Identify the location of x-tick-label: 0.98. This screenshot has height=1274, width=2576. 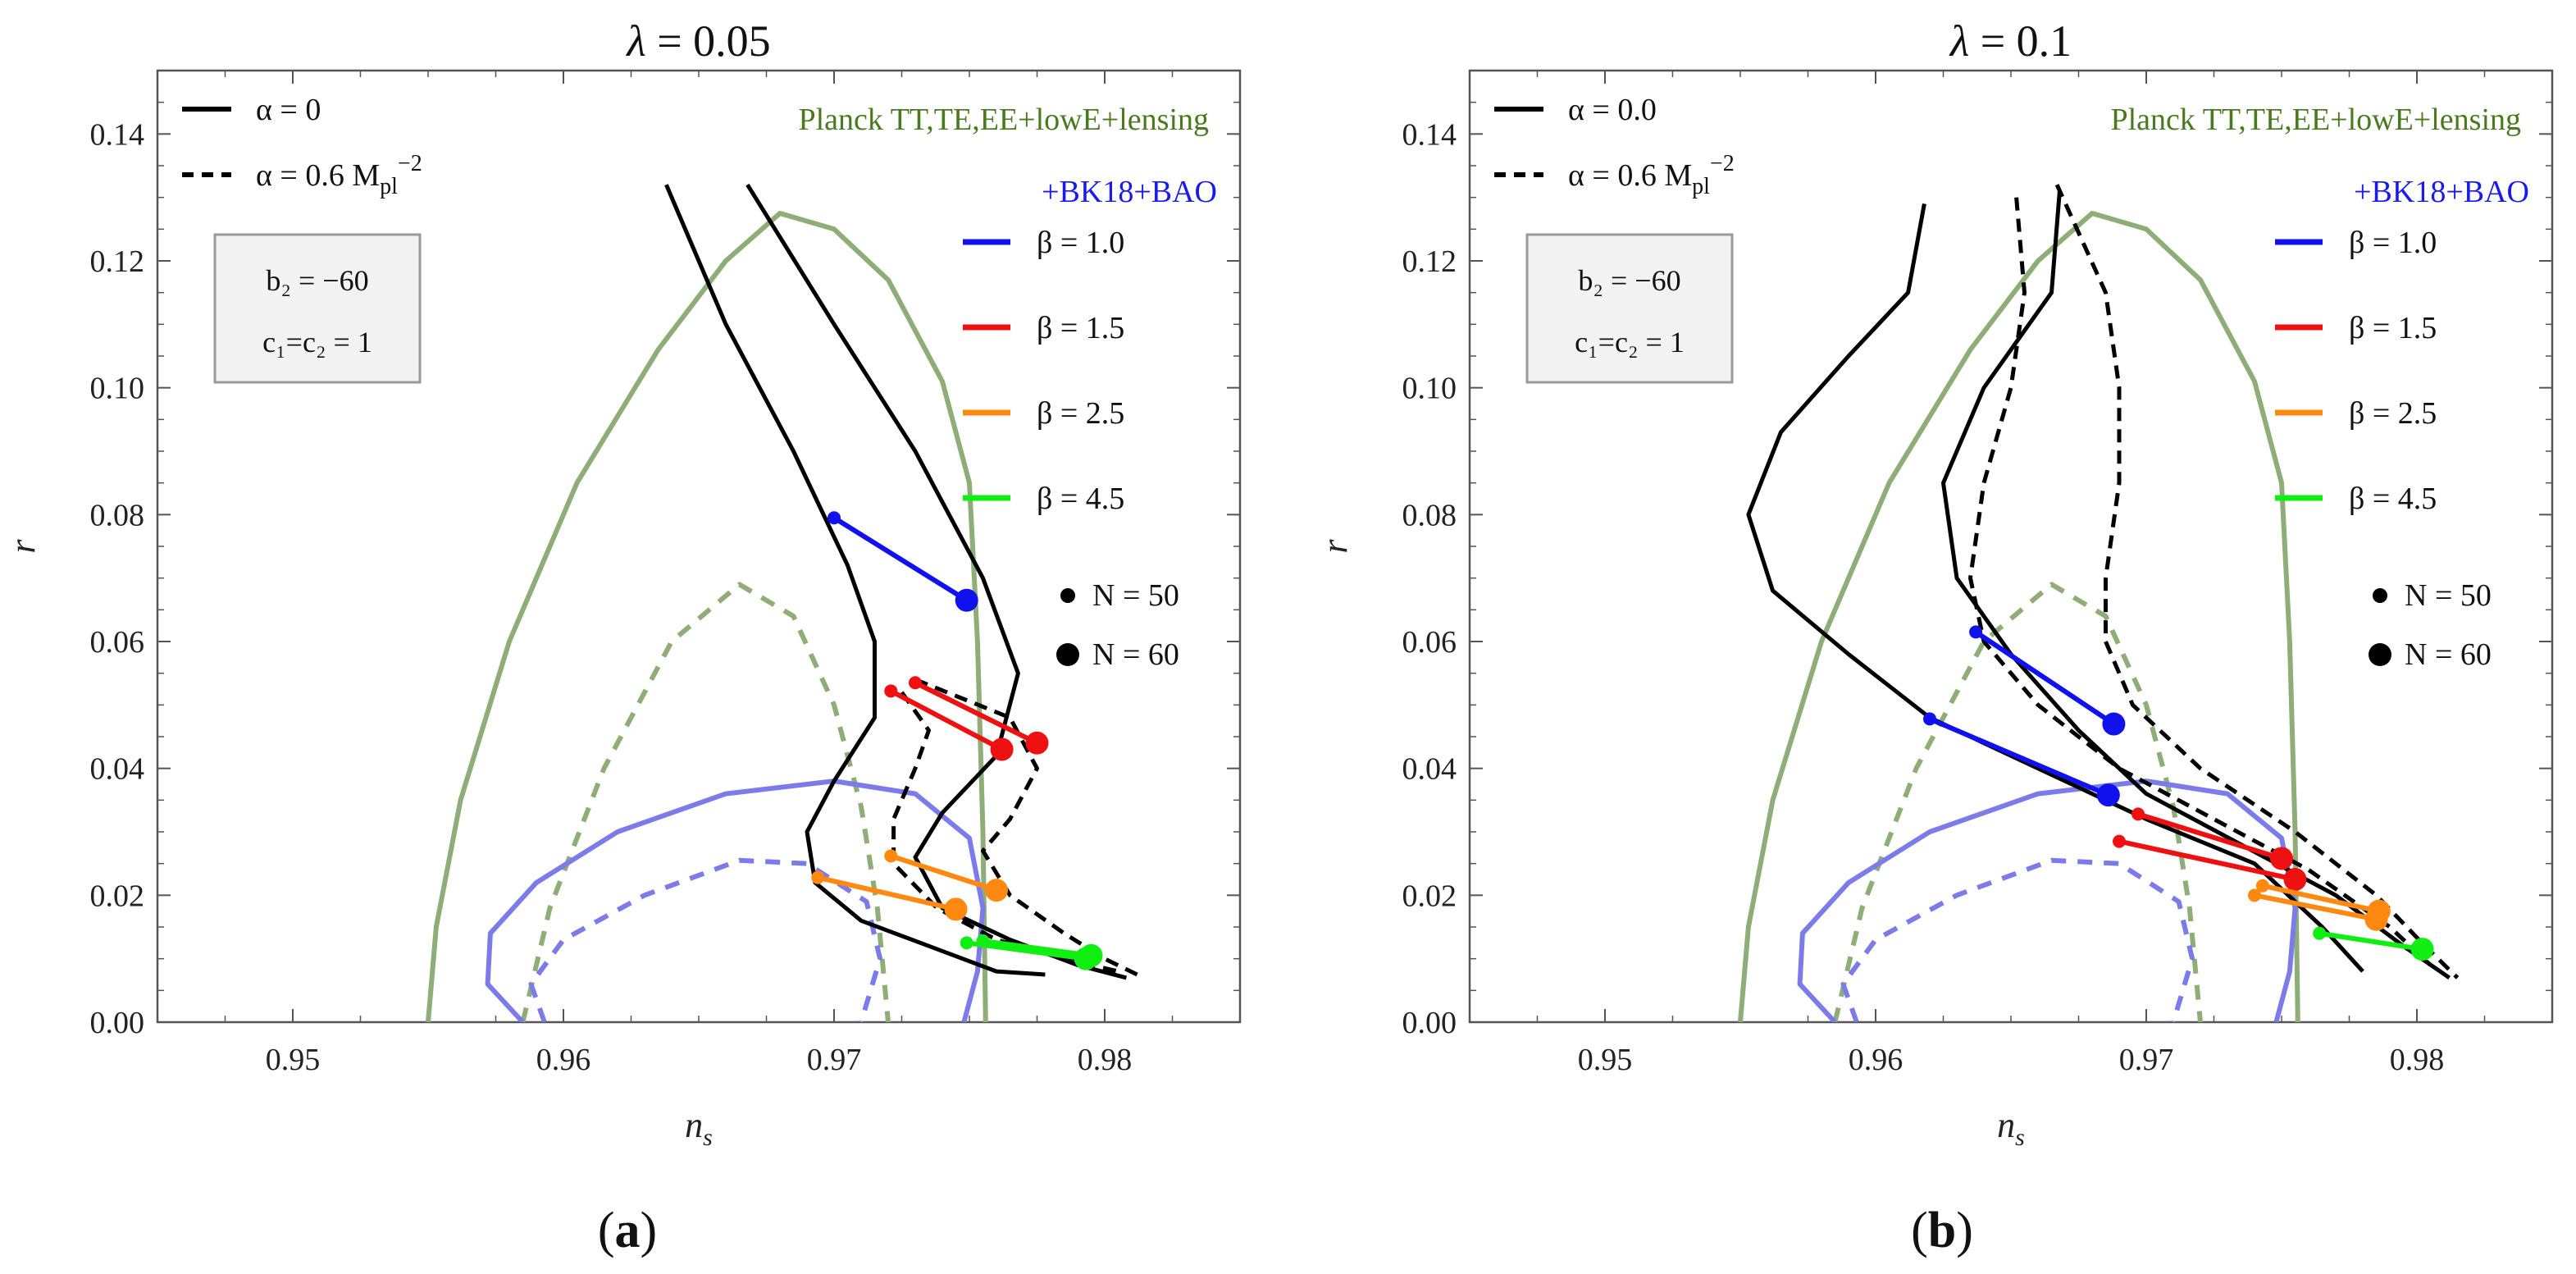
(2417, 1060).